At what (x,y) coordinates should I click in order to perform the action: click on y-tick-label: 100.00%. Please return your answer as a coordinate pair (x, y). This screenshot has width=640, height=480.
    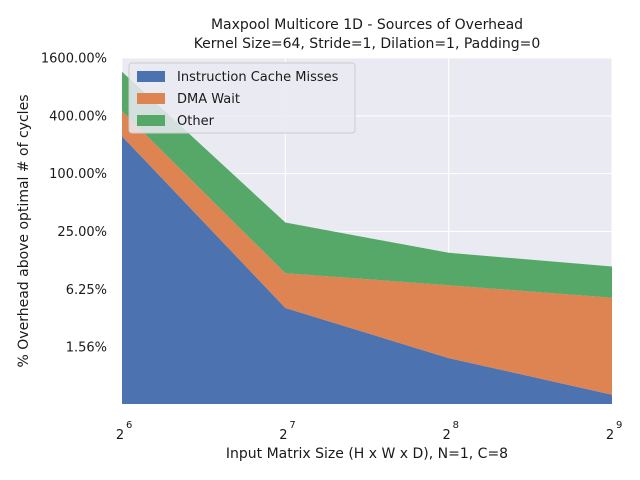
    Looking at the image, I should click on (78, 174).